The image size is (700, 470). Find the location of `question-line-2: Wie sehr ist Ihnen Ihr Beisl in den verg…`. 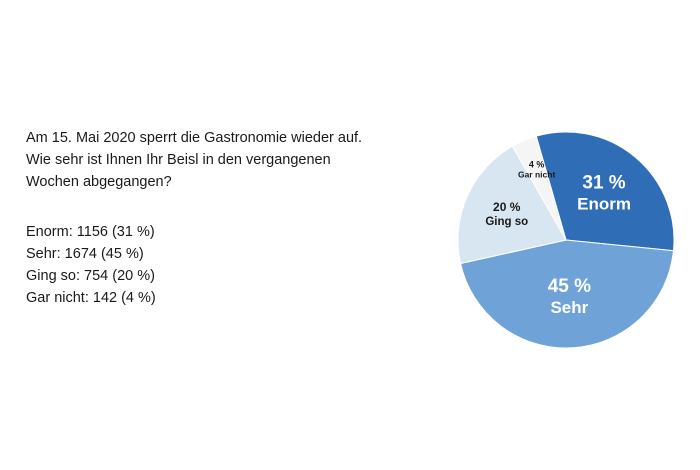

question-line-2: Wie sehr ist Ihnen Ihr Beisl in den verg… is located at coordinates (178, 160).